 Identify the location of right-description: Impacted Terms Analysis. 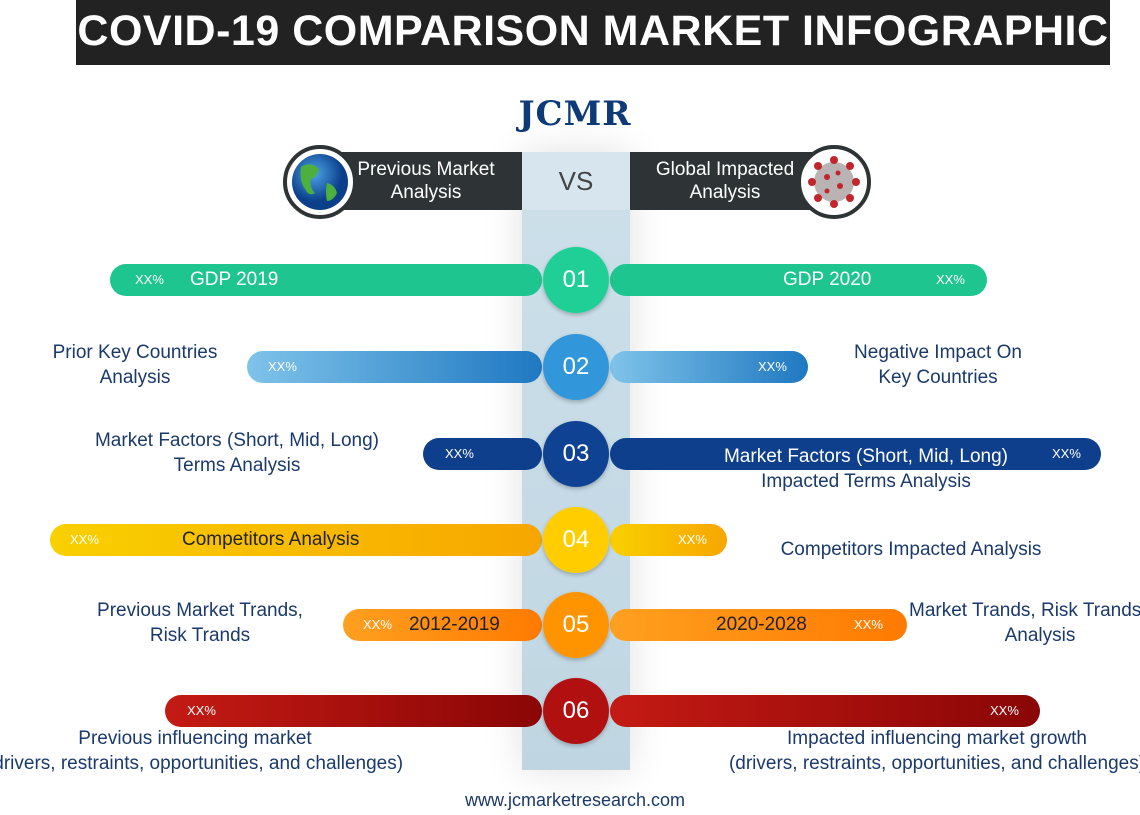
(866, 481).